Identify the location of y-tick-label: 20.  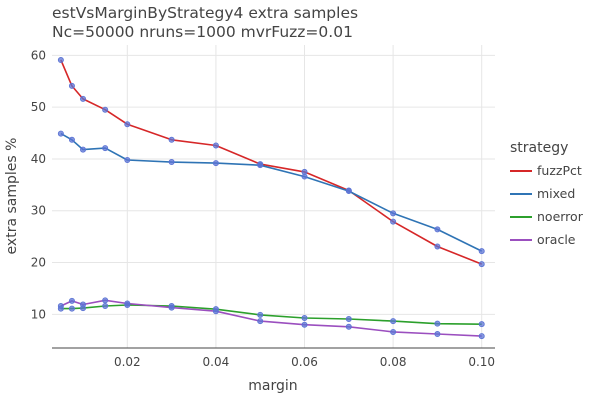
(38, 263).